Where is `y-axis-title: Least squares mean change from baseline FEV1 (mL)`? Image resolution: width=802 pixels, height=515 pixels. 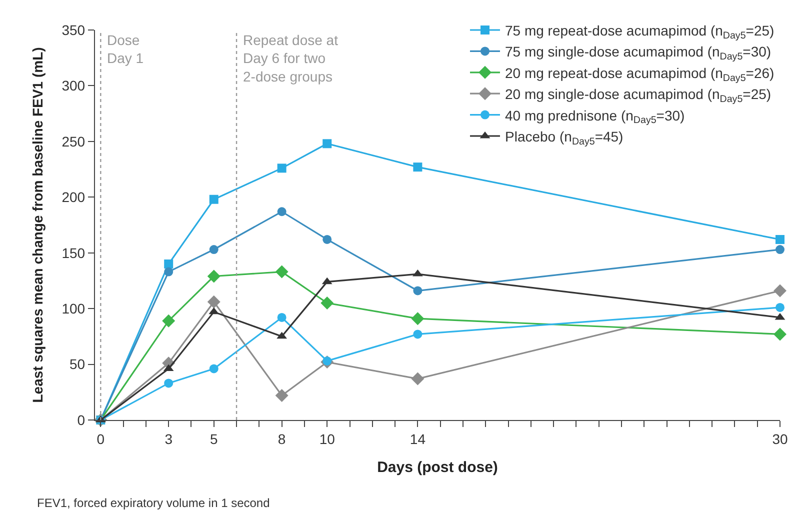 y-axis-title: Least squares mean change from baseline FEV1 (mL) is located at coordinates (37, 225).